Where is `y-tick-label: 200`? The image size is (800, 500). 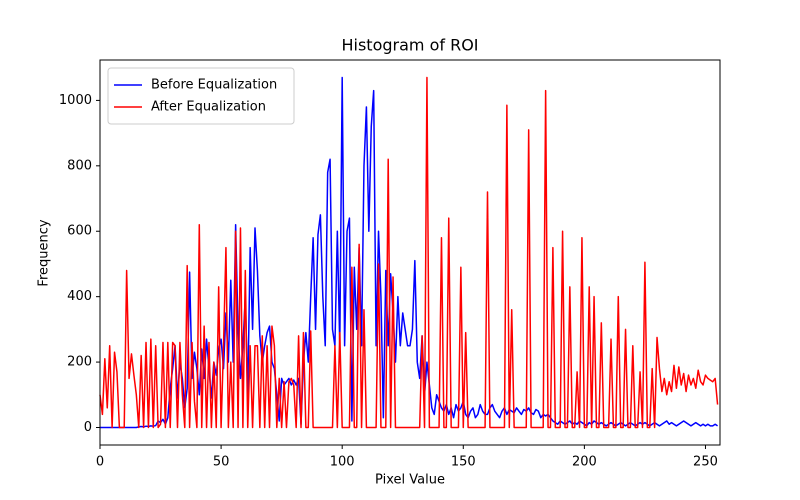 y-tick-label: 200 is located at coordinates (79, 362).